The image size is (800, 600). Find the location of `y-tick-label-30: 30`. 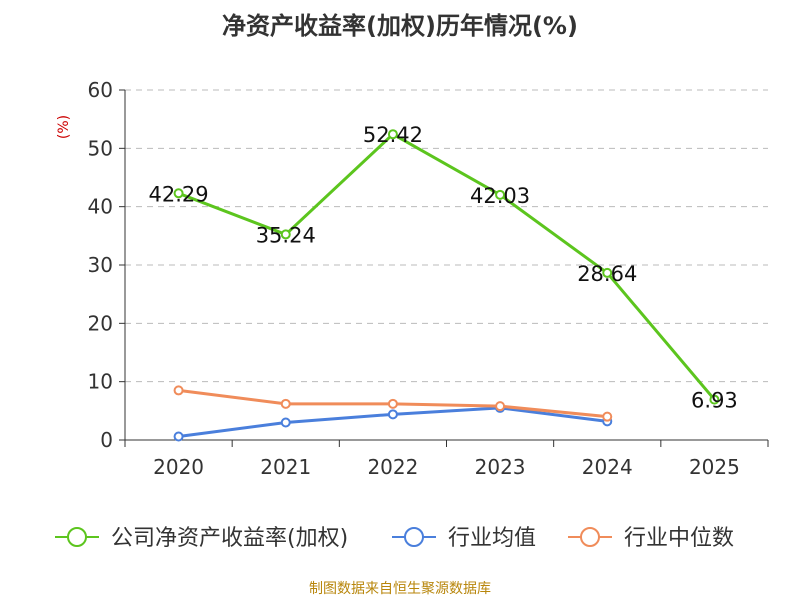

y-tick-label-30: 30 is located at coordinates (100, 265).